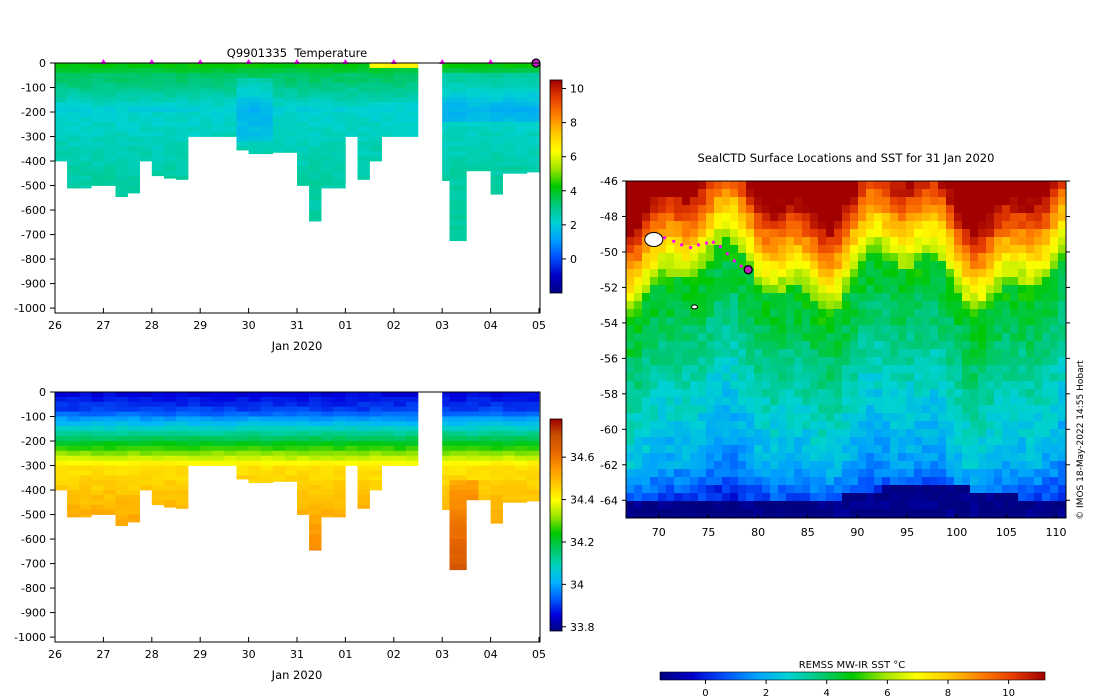  I want to click on y-tick-label: -700, so click(33, 235).